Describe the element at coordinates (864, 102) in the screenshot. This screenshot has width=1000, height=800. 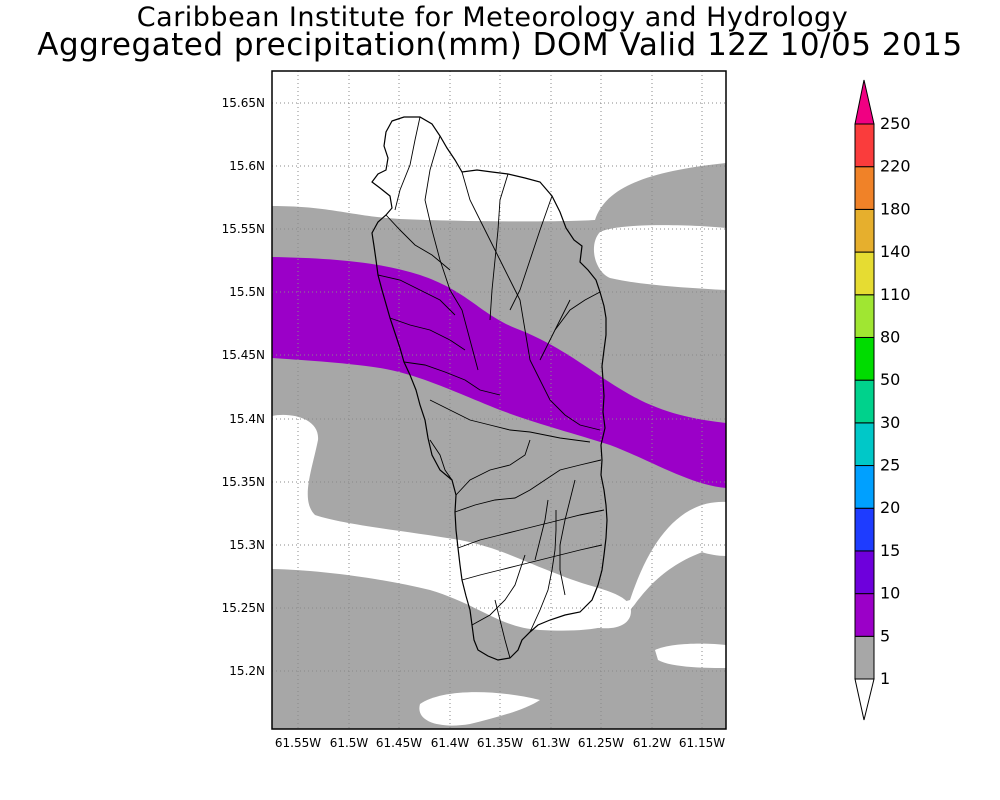
I see `colorbar-max-arrow` at that location.